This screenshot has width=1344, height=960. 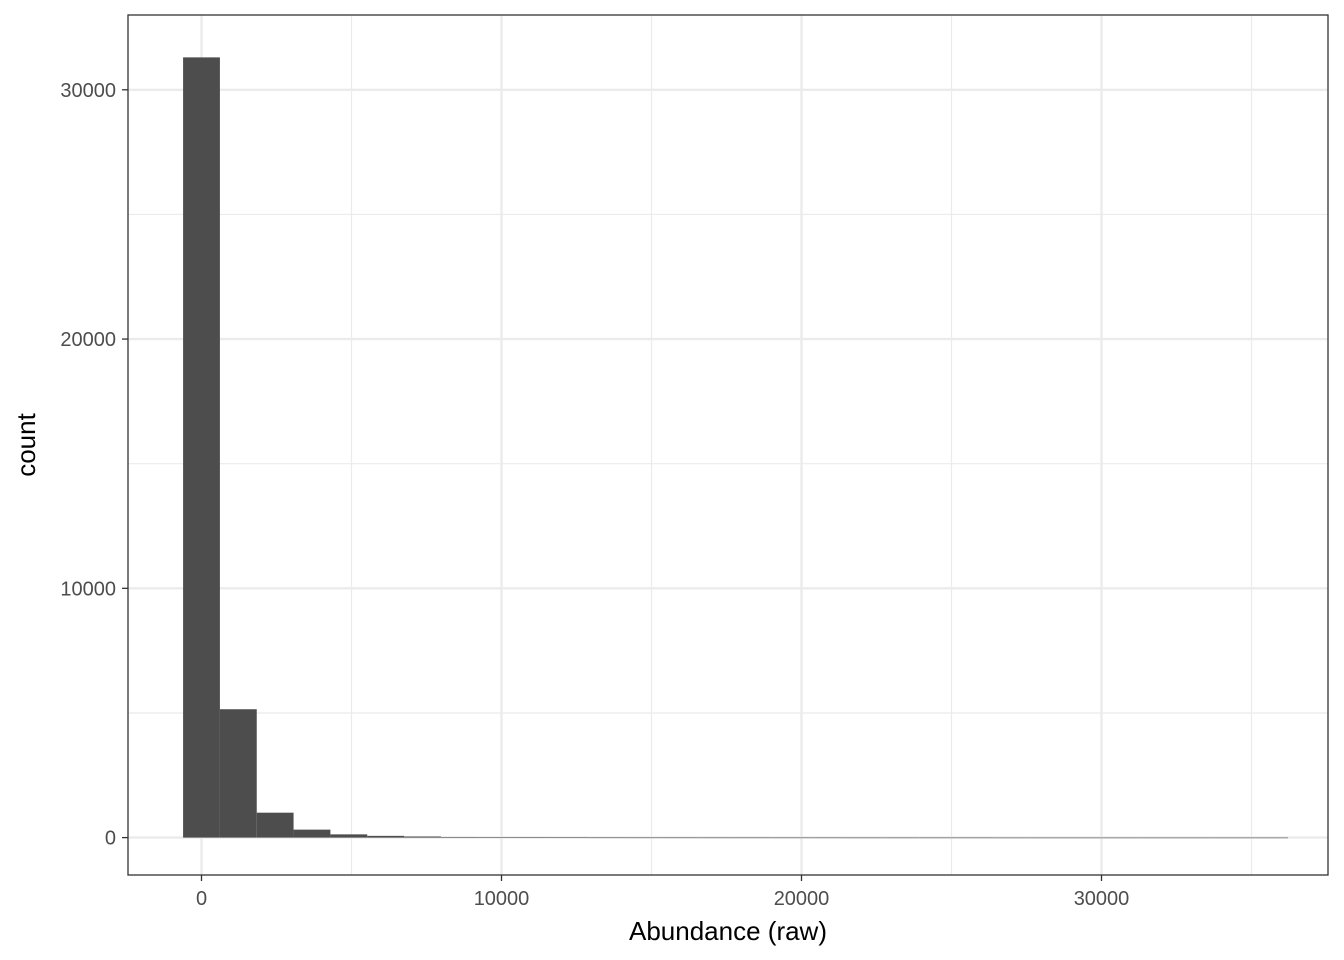 What do you see at coordinates (1102, 899) in the screenshot?
I see `x-tick-label: 30000` at bounding box center [1102, 899].